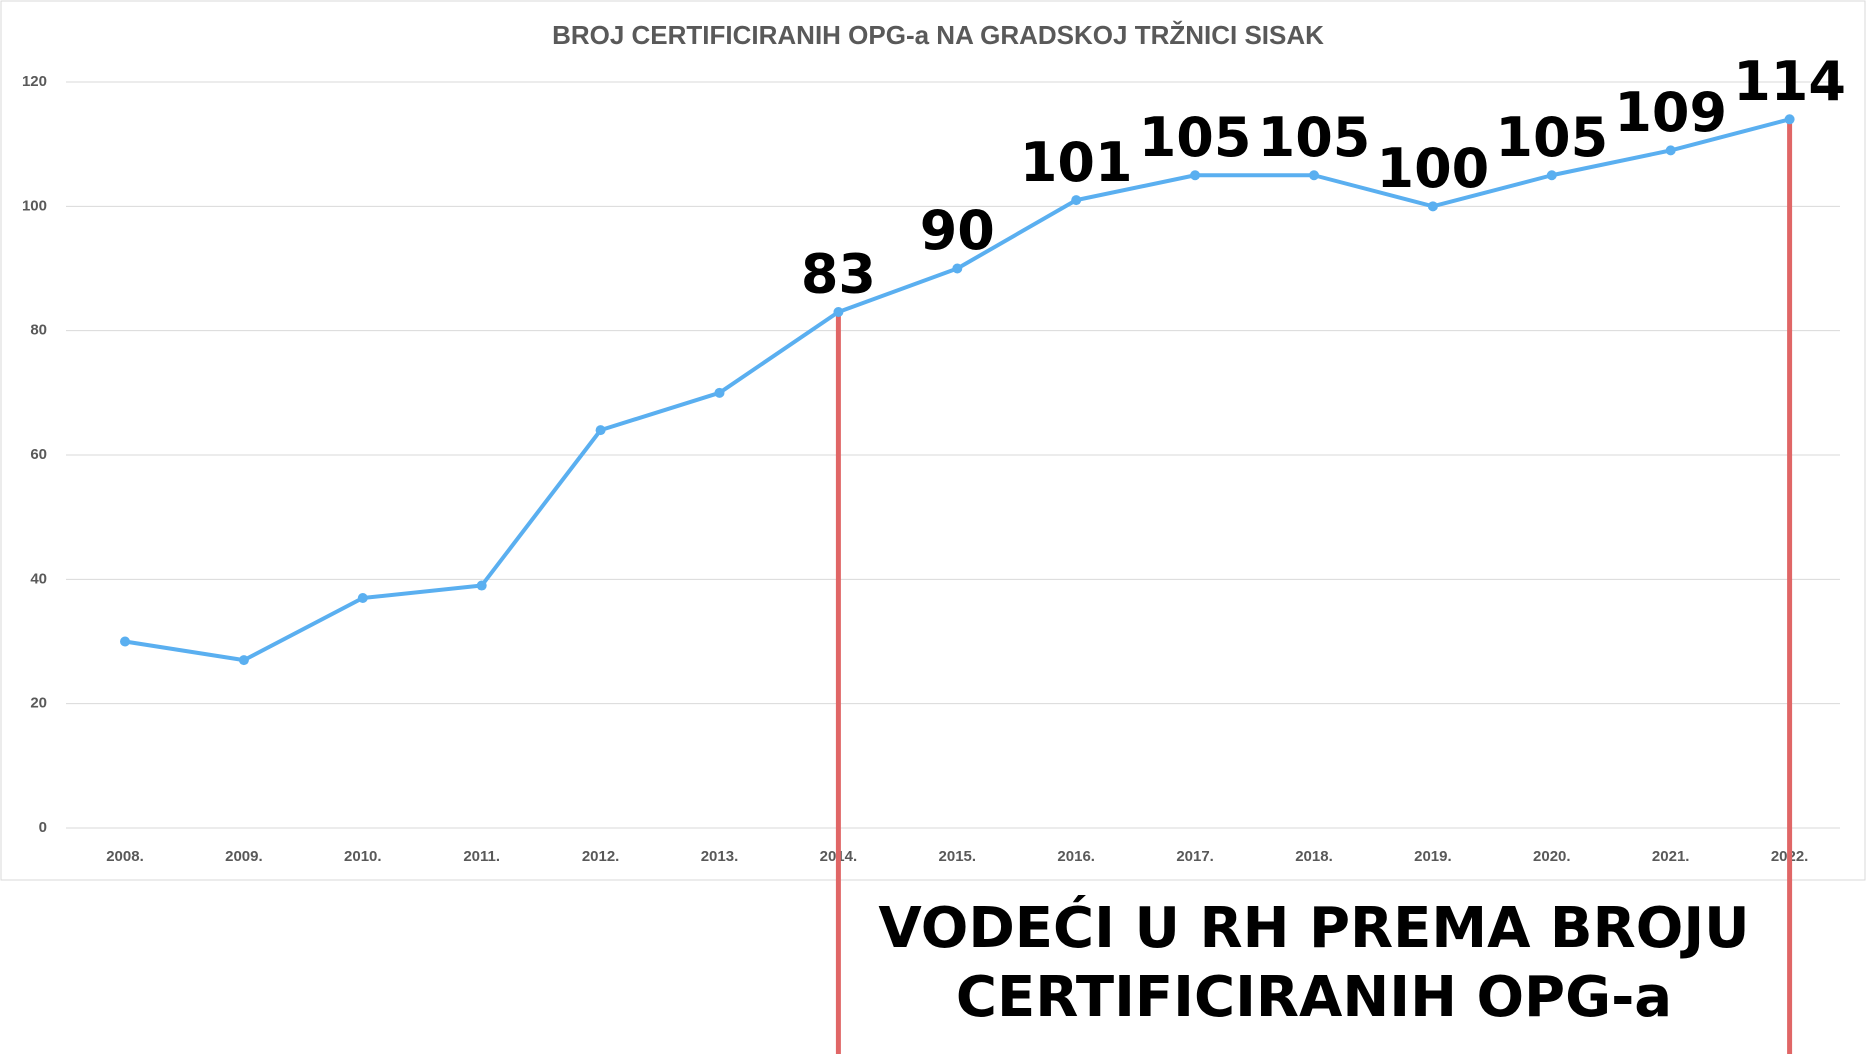  Describe the element at coordinates (838, 274) in the screenshot. I see `data-label: 83` at that location.